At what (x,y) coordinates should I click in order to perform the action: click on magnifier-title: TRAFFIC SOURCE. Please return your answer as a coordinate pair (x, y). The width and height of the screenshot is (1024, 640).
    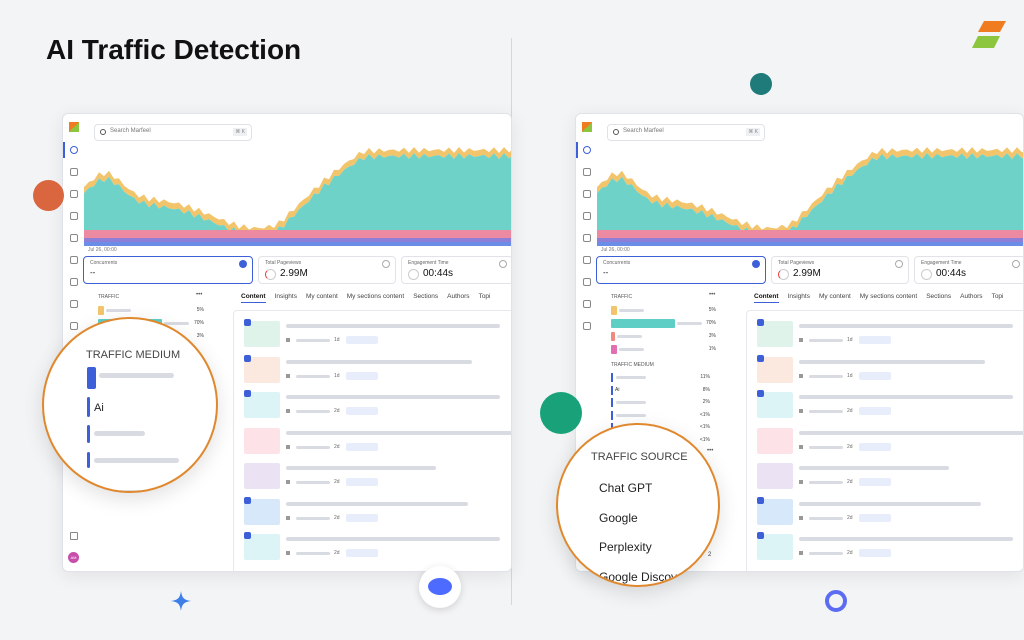
    Looking at the image, I should click on (639, 457).